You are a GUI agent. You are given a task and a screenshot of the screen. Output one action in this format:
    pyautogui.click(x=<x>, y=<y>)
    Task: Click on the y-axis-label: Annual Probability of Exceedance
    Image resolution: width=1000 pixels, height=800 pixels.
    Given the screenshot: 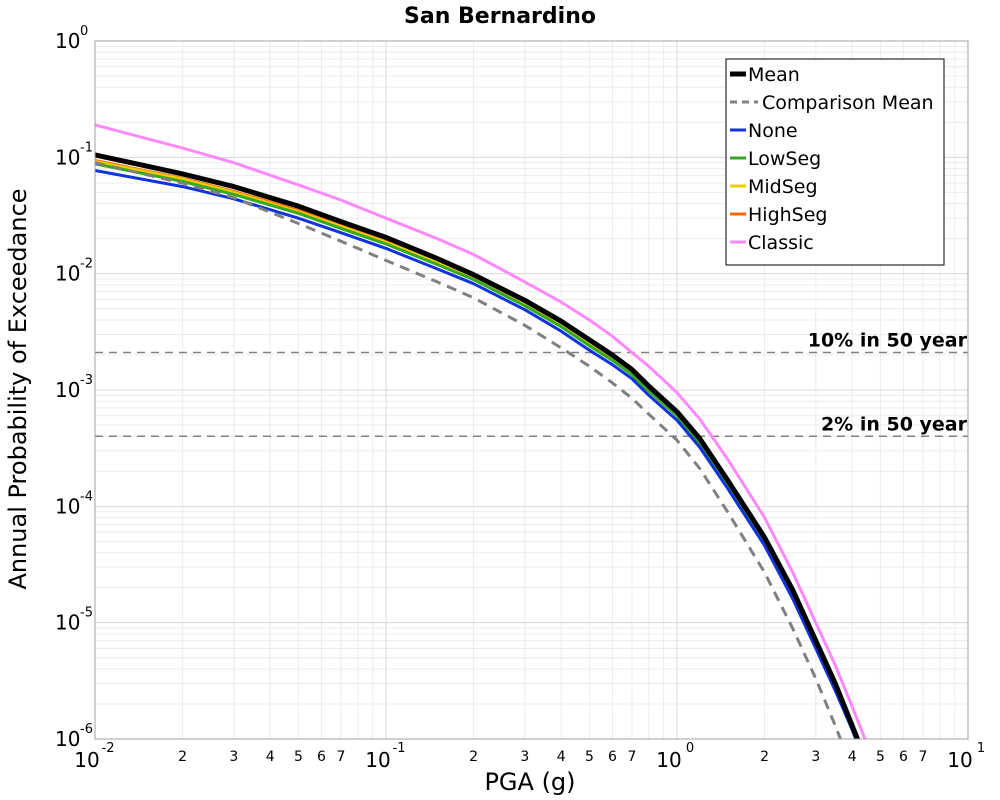 What is the action you would take?
    pyautogui.click(x=18, y=388)
    